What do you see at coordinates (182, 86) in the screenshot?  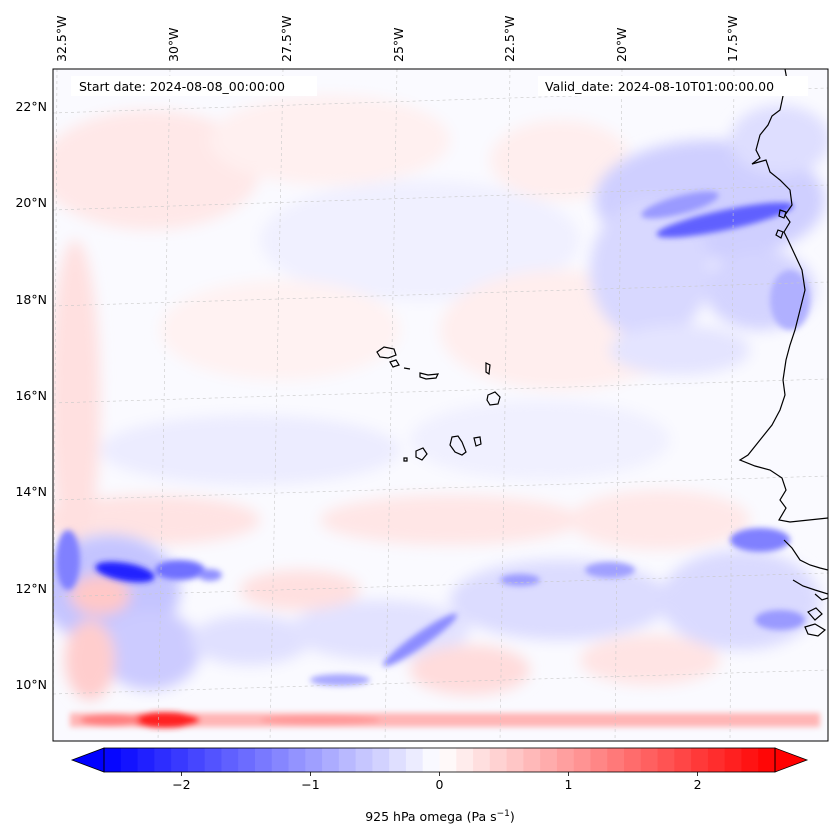 I see `start-date-label: Start date: 2024-08-08_00:00:00` at bounding box center [182, 86].